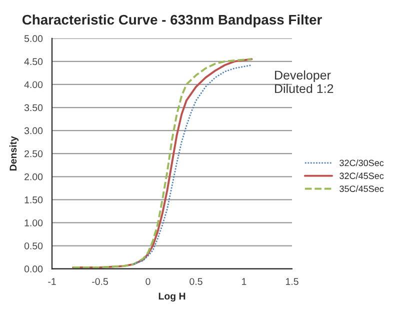  Describe the element at coordinates (33, 38) in the screenshot. I see `y-tick-label: 5.00` at that location.